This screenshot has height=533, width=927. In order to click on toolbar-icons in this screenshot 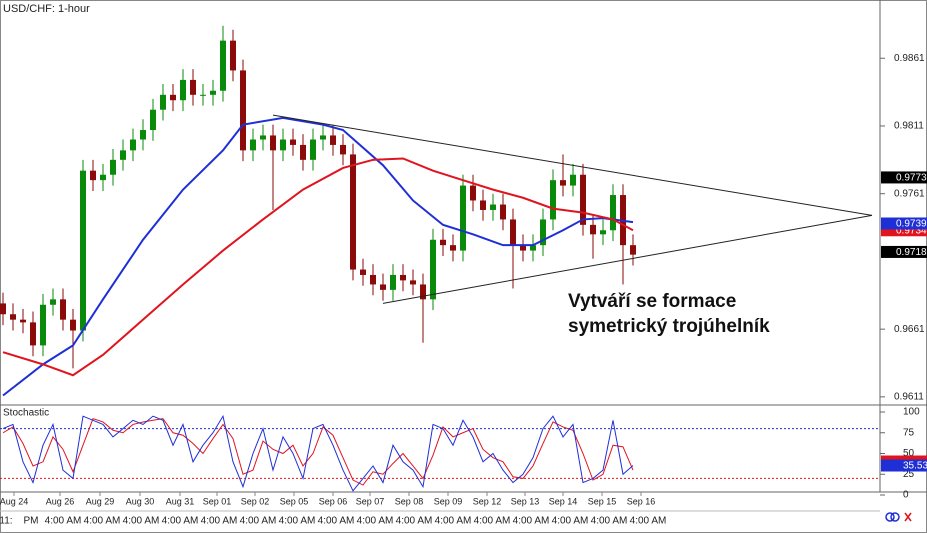, I will do `click(898, 517)`.